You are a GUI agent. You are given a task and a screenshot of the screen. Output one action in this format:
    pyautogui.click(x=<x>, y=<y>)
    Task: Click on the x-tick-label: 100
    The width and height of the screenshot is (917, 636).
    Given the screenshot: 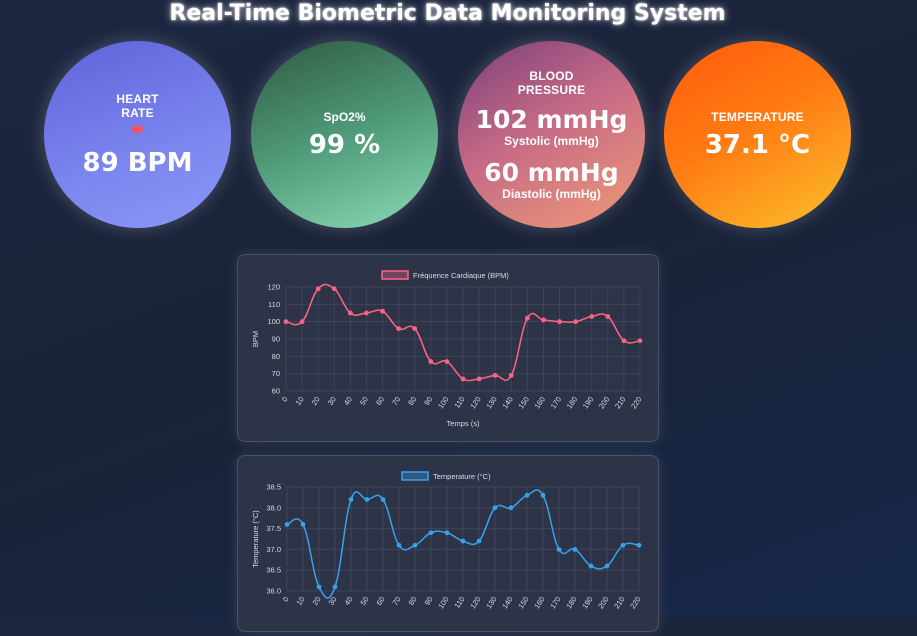 What is the action you would take?
    pyautogui.click(x=443, y=402)
    